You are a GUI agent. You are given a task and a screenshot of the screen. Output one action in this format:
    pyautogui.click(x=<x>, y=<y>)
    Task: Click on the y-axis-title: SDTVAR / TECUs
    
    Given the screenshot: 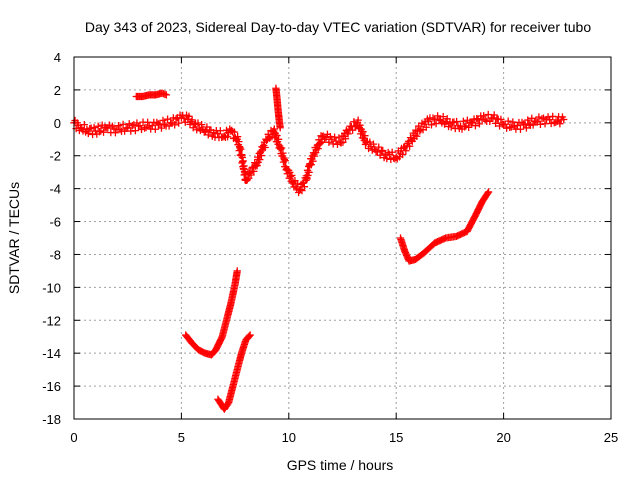 What is the action you would take?
    pyautogui.click(x=14, y=238)
    